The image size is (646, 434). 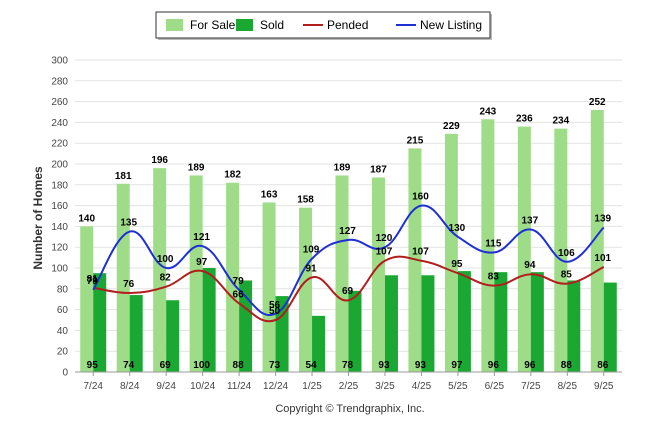 I want to click on label-for-sale: 158, so click(x=305, y=200).